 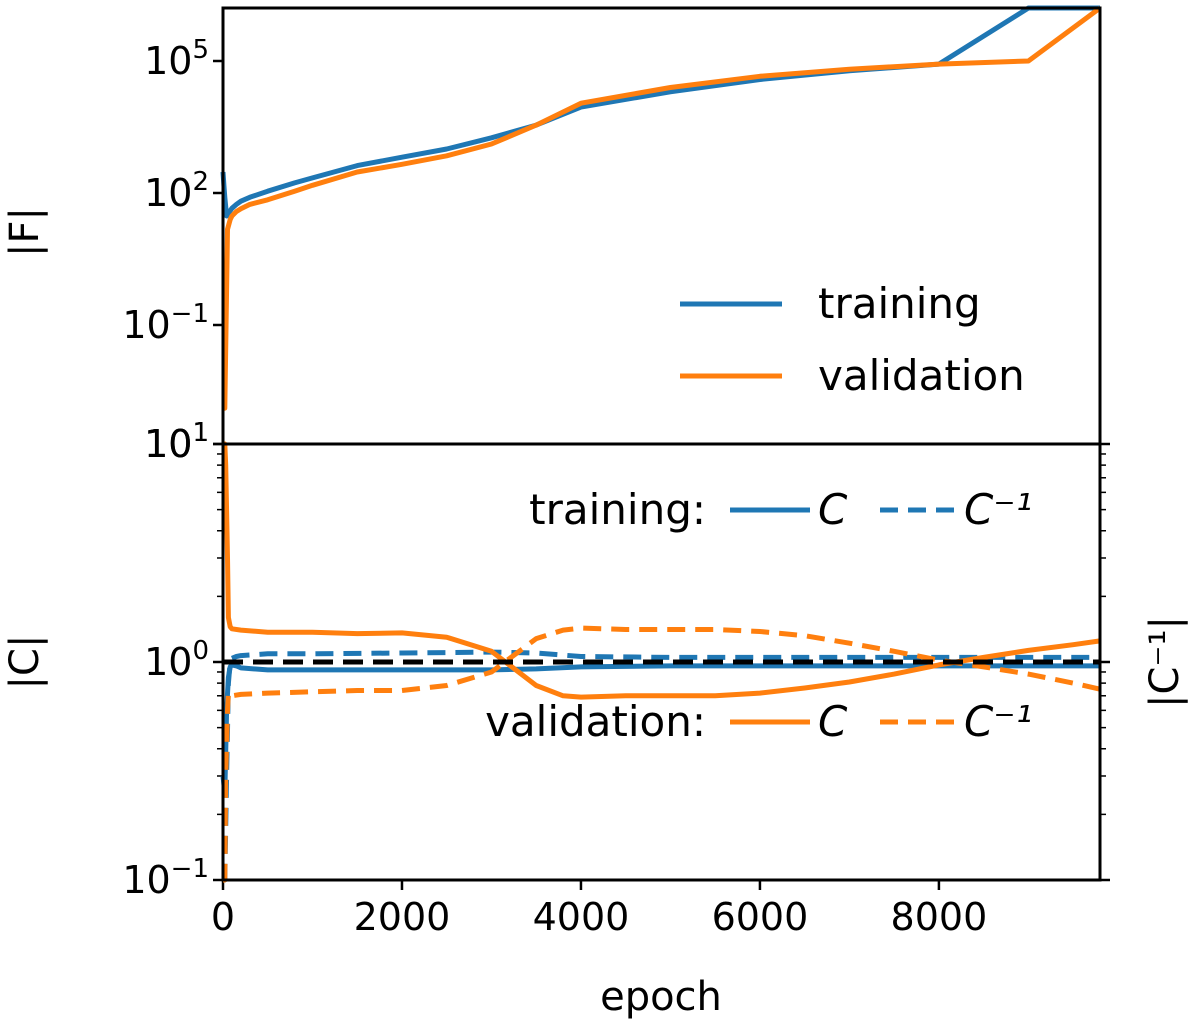 I want to click on bottom-y-tick-label: 10⁰, so click(x=176, y=660).